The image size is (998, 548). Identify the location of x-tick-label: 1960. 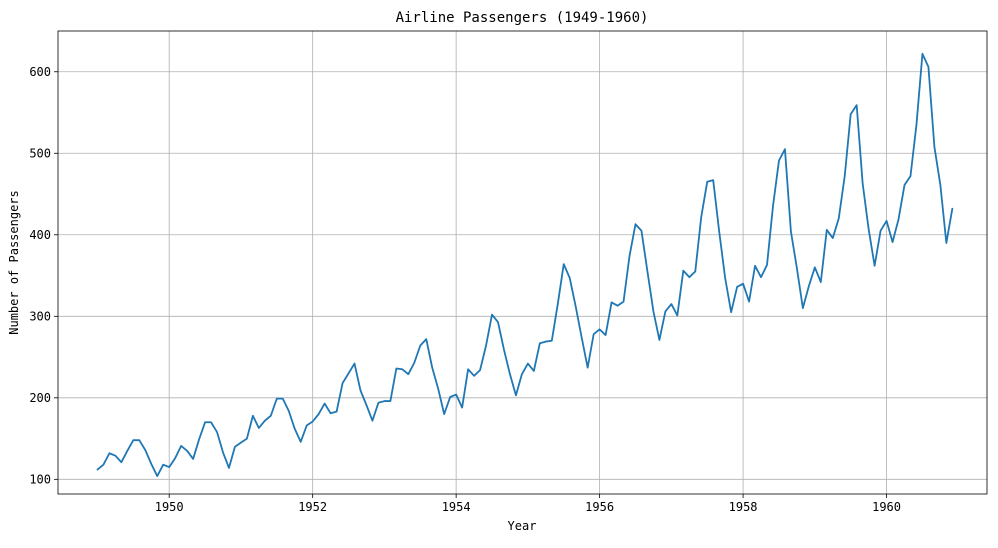
(886, 507).